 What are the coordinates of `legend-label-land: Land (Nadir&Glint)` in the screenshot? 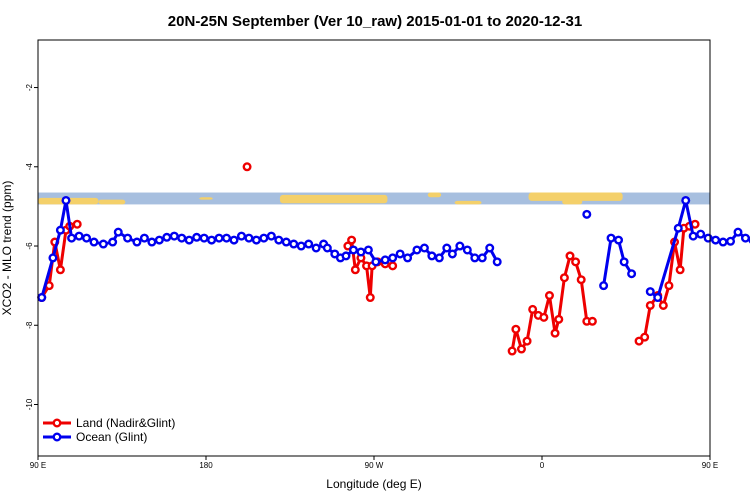 It's located at (125, 423).